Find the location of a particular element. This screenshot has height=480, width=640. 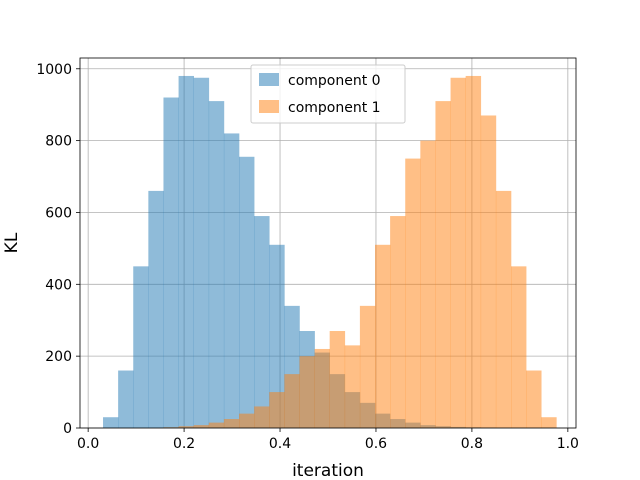

legend-label-component-0: component 0 is located at coordinates (334, 81).